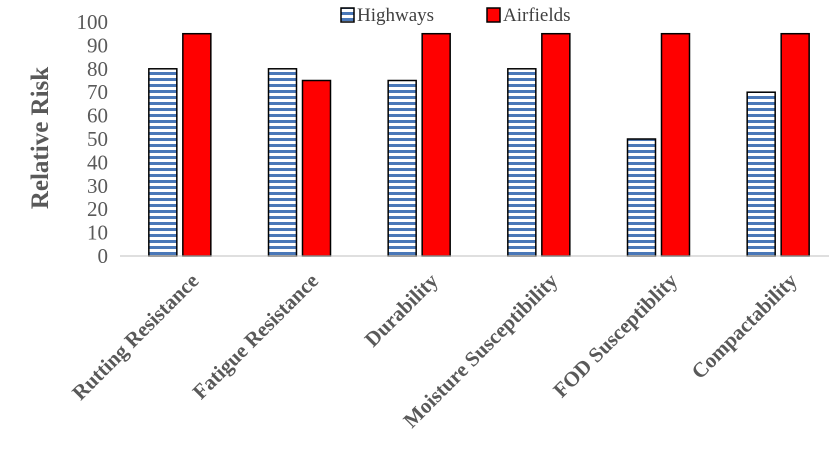 This screenshot has width=829, height=472. I want to click on y-tick-label: 0, so click(103, 256).